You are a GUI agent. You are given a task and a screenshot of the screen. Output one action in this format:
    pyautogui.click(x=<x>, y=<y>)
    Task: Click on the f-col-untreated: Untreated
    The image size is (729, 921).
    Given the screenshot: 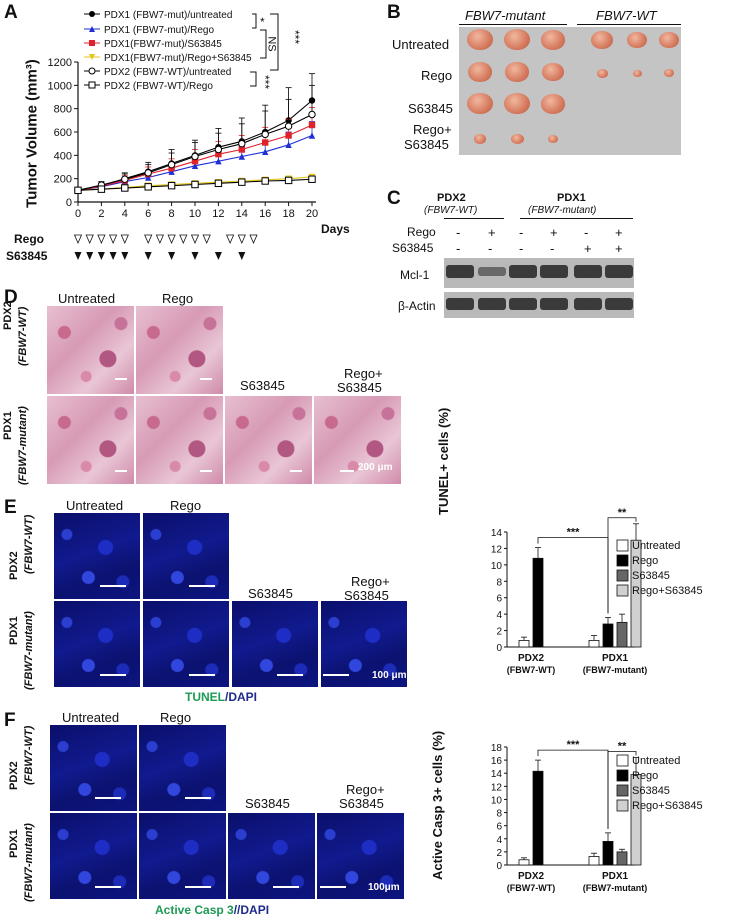 What is the action you would take?
    pyautogui.click(x=91, y=717)
    